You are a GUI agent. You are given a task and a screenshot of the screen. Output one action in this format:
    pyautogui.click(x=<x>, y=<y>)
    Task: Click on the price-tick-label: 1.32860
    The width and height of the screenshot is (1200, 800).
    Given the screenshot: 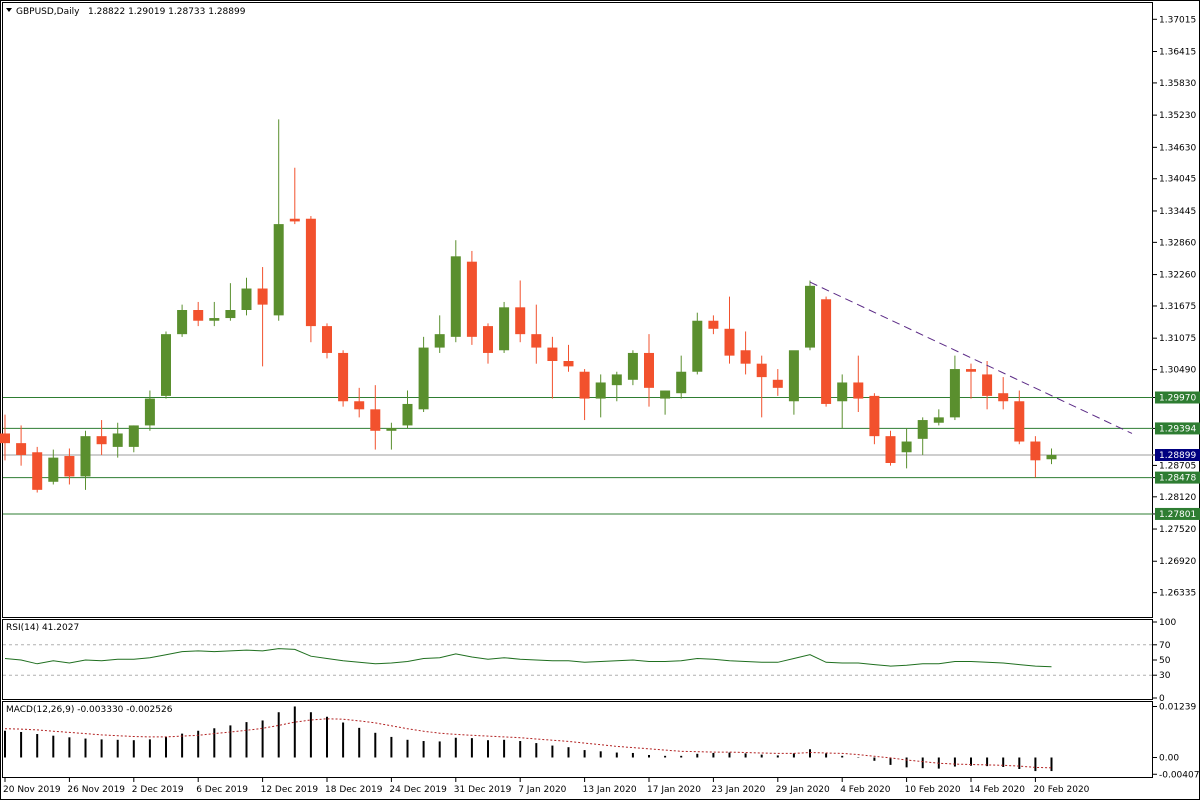 What is the action you would take?
    pyautogui.click(x=1177, y=243)
    